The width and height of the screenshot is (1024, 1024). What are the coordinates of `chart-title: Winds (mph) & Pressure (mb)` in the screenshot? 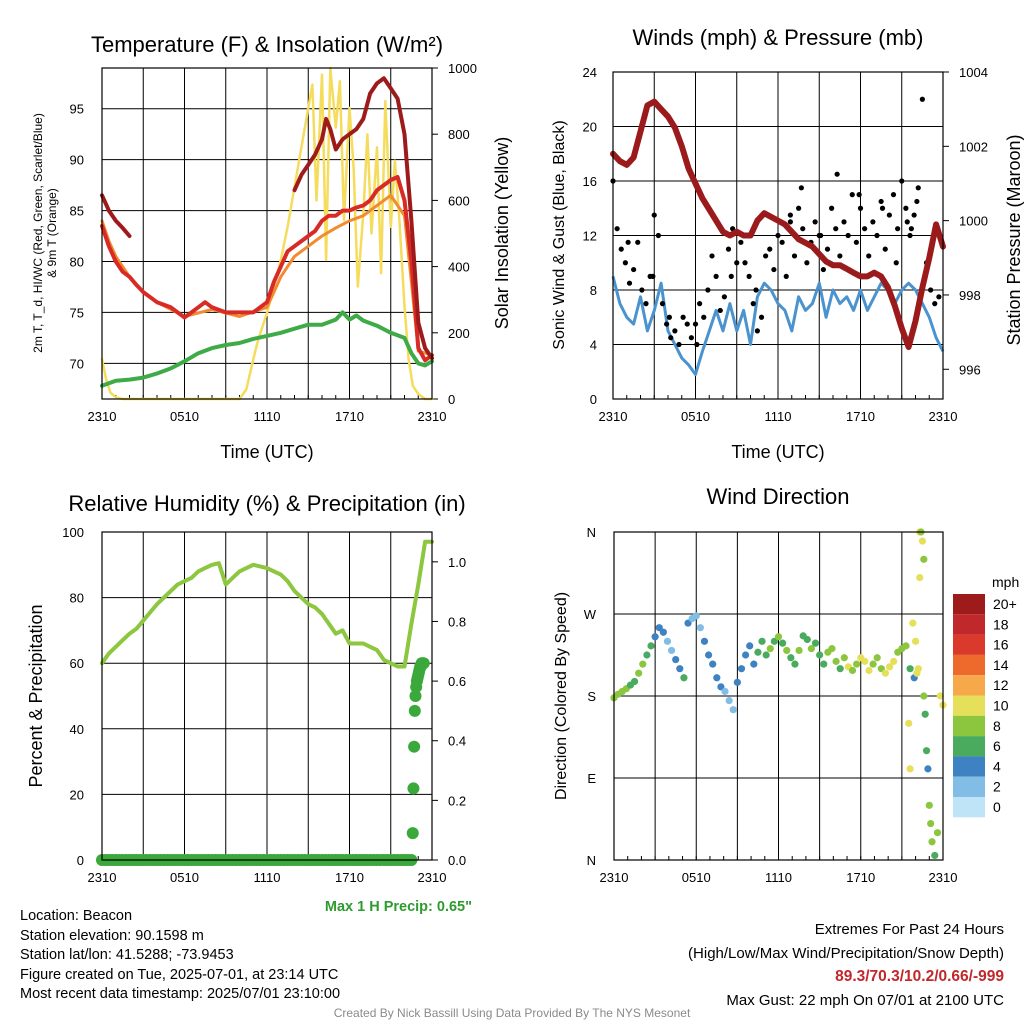 It's located at (778, 37).